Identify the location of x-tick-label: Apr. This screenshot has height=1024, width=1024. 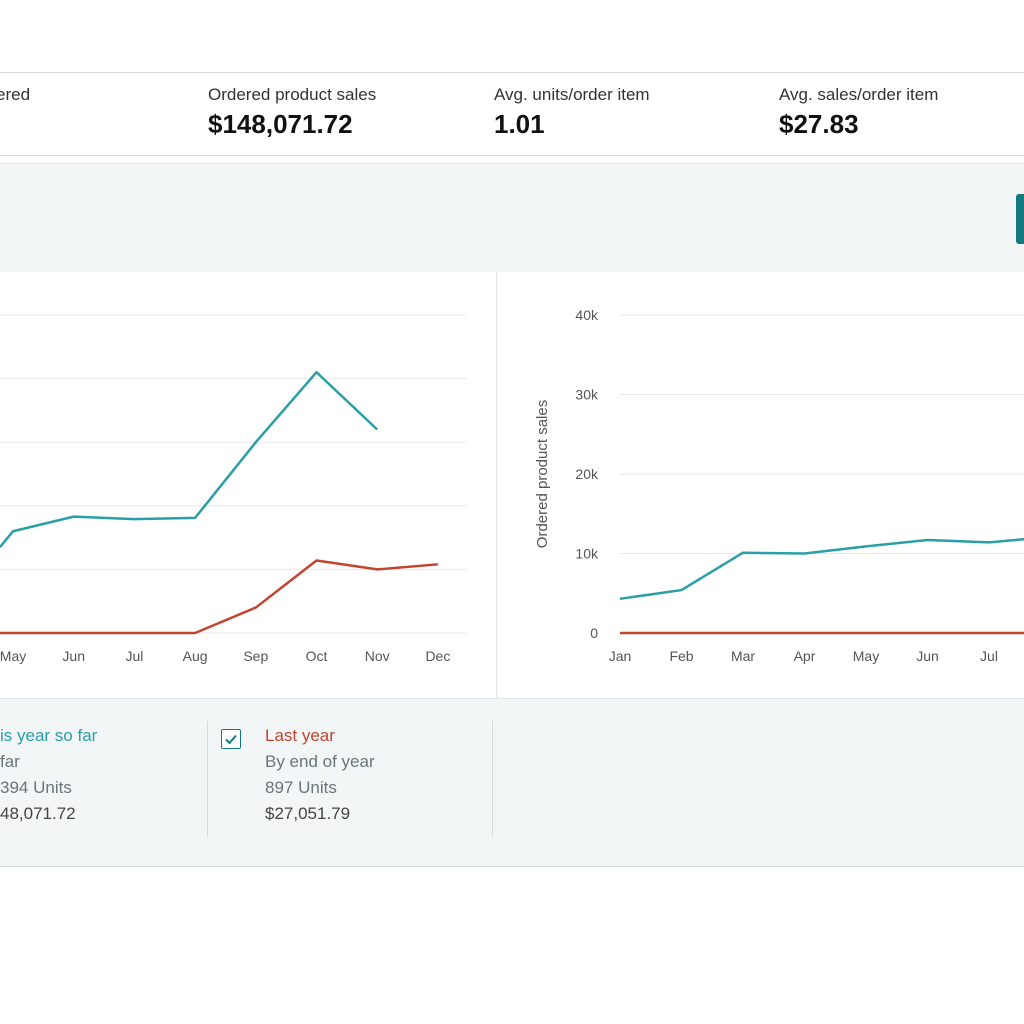
(805, 656).